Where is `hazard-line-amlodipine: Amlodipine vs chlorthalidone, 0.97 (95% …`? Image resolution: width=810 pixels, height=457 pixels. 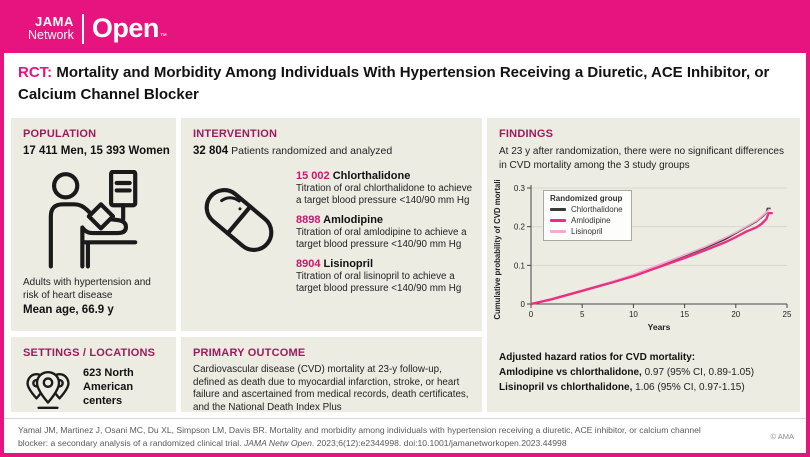
hazard-line-amlodipine: Amlodipine vs chlorthalidone, 0.97 (95% … is located at coordinates (646, 372).